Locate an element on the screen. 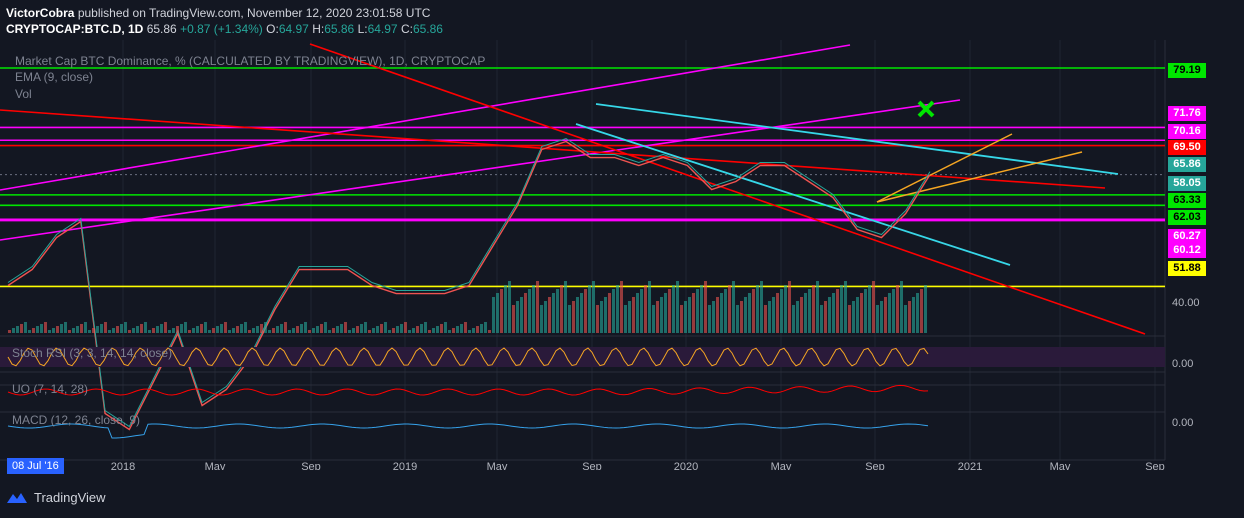 This screenshot has height=518, width=1244. price-tag-60.27: 60.27 is located at coordinates (1187, 236).